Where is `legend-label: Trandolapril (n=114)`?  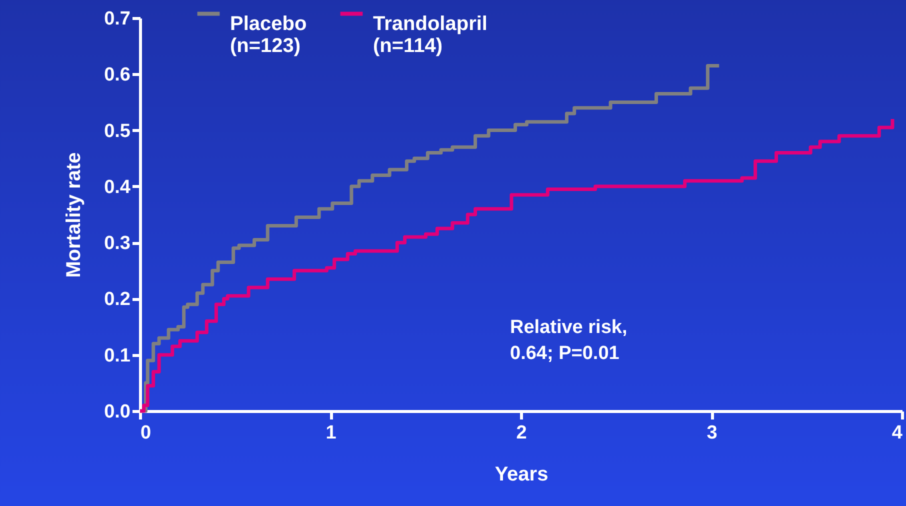
legend-label: Trandolapril (n=114) is located at coordinates (430, 34).